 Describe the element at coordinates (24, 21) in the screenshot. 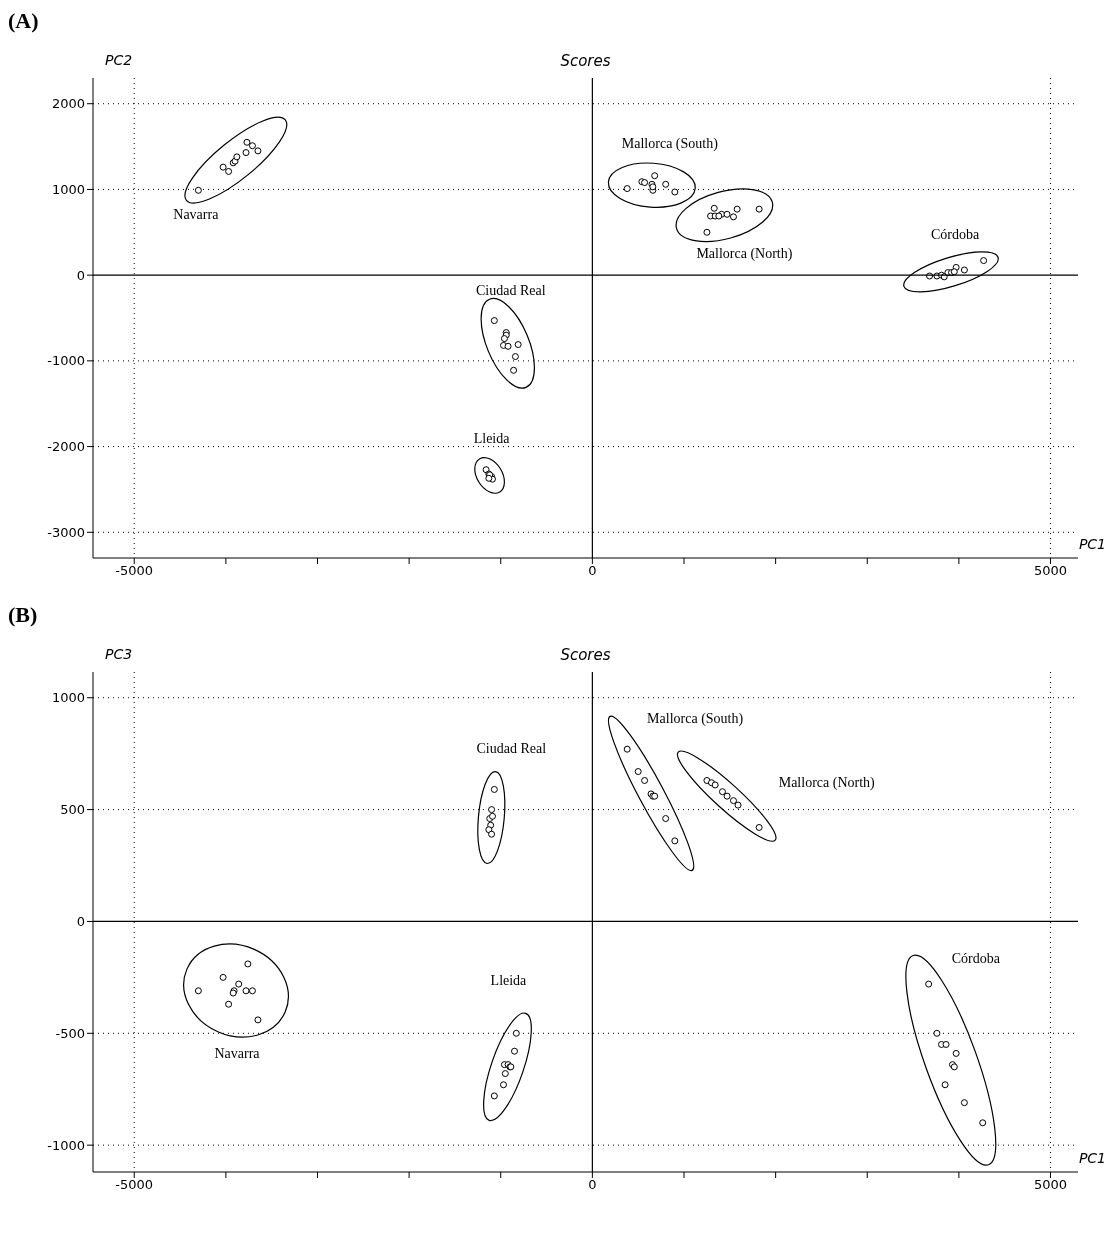

I see `text: (A)` at that location.